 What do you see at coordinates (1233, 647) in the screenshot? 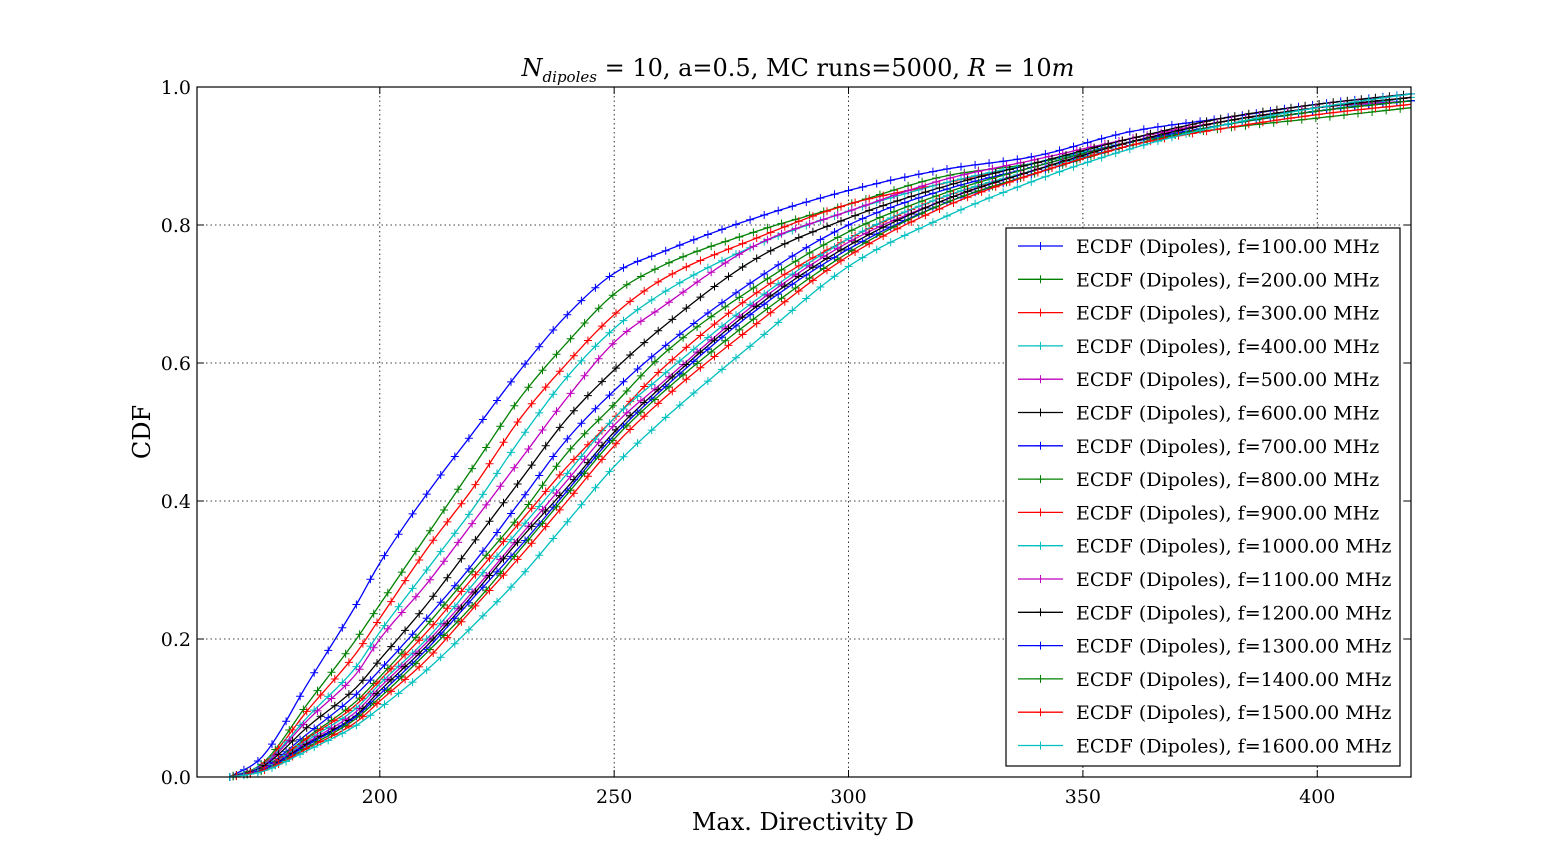
I see `legend-label: ECDF (Dipoles), f=1300.00 MHz` at bounding box center [1233, 647].